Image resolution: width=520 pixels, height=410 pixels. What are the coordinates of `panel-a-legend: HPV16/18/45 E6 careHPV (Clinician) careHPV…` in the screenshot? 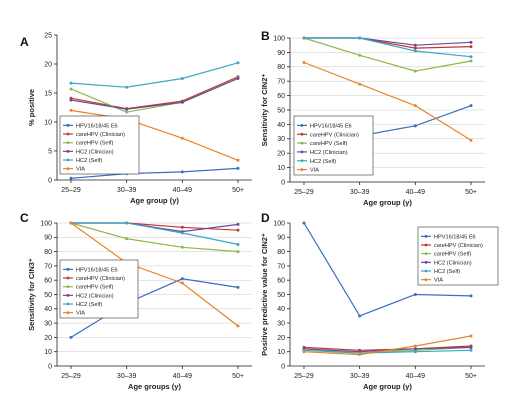 It's located at (99, 145).